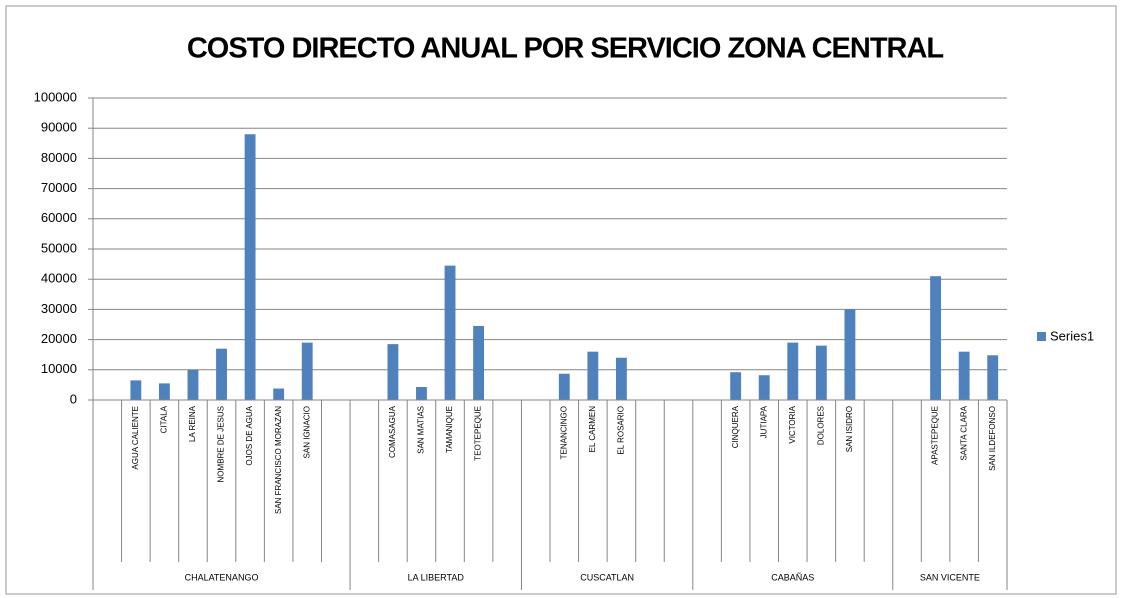  I want to click on x-tick-label: SAN FRANCISCO MORAZAN, so click(278, 460).